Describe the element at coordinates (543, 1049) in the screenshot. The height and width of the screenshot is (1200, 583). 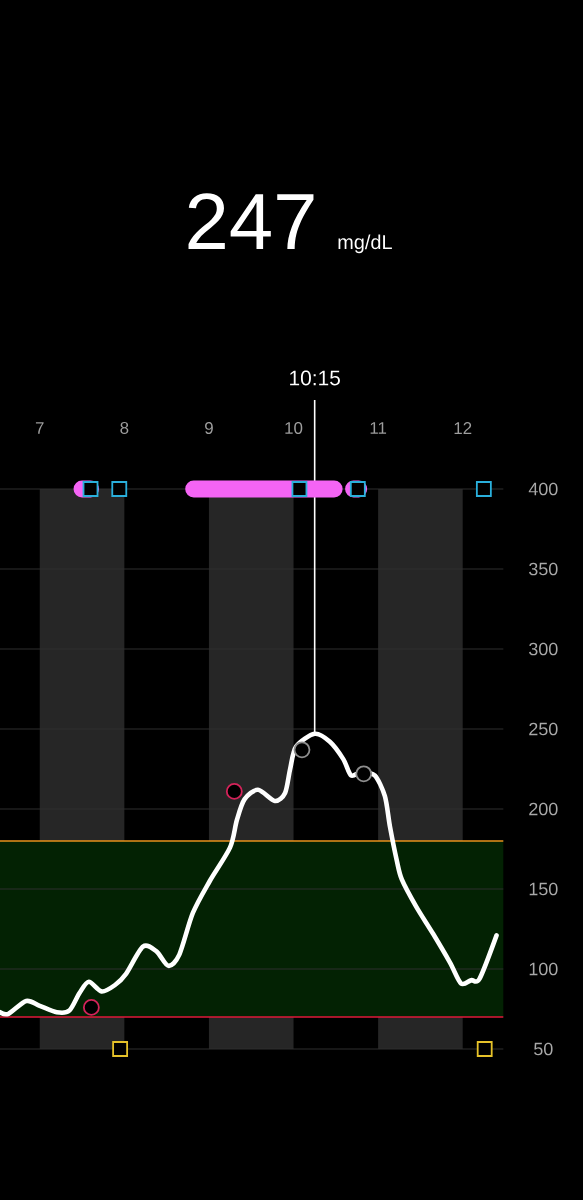
I see `y-tick-label: 50` at that location.